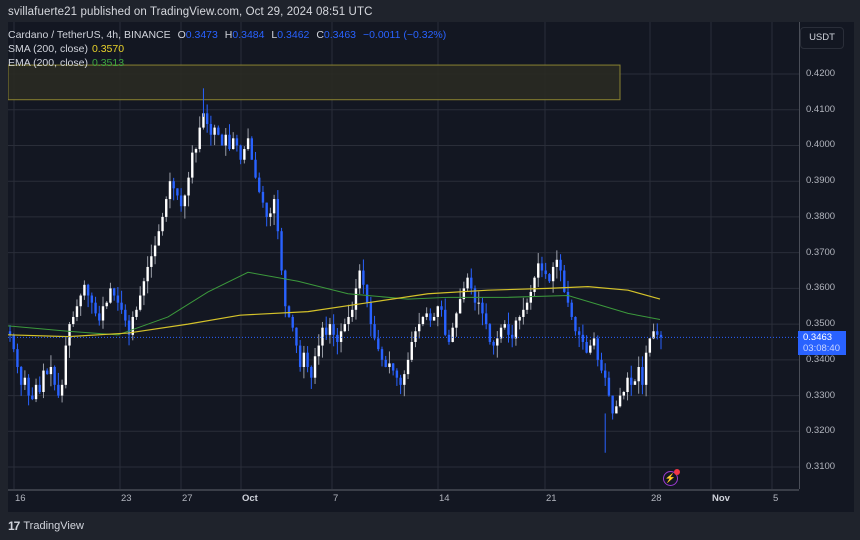 The height and width of the screenshot is (540, 860). Describe the element at coordinates (821, 288) in the screenshot. I see `price-tick: 0.3600` at that location.